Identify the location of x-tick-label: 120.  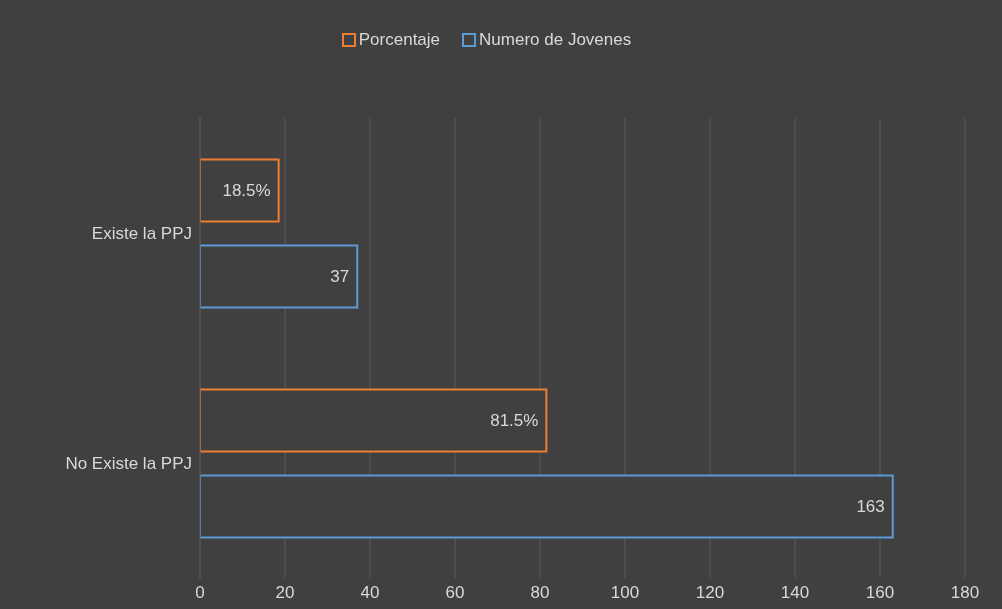
(710, 593).